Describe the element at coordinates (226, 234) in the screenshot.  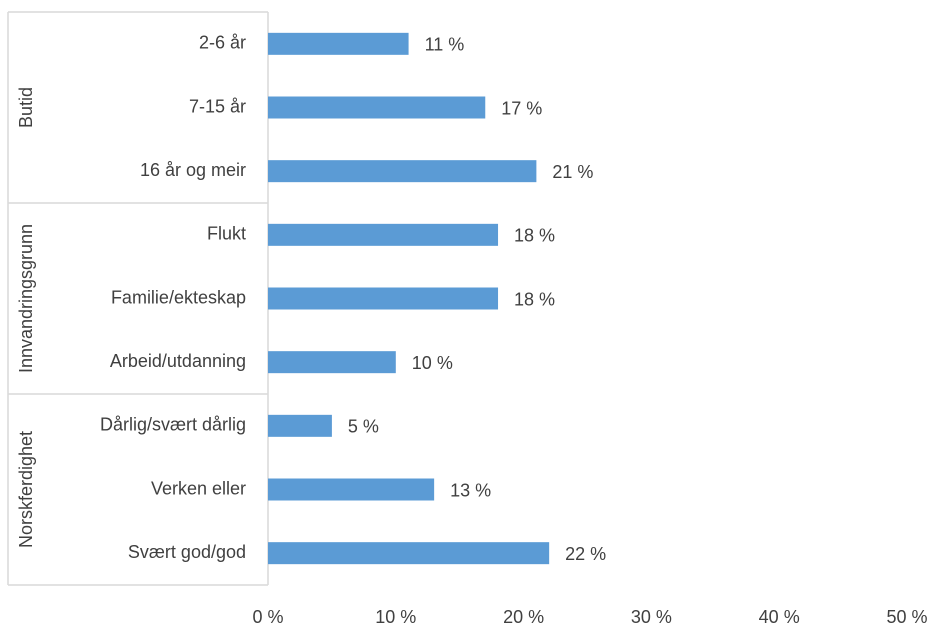
I see `y-tick-label: Flukt` at that location.